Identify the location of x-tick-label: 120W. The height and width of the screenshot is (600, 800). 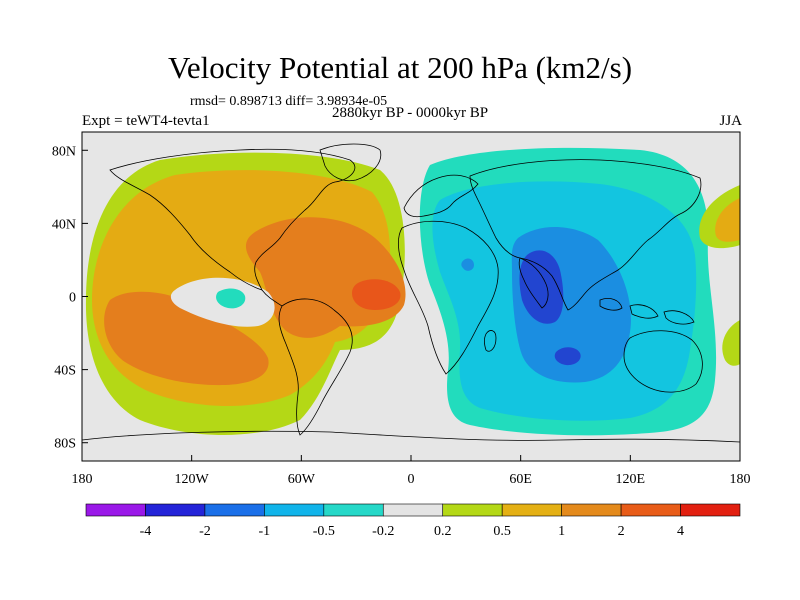
(192, 479).